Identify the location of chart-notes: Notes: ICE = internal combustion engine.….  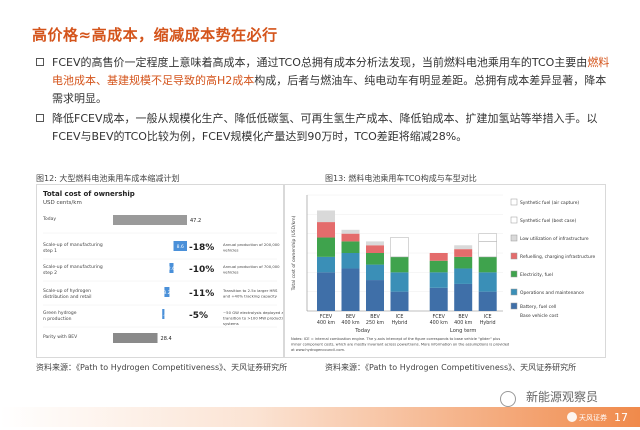
(395, 339).